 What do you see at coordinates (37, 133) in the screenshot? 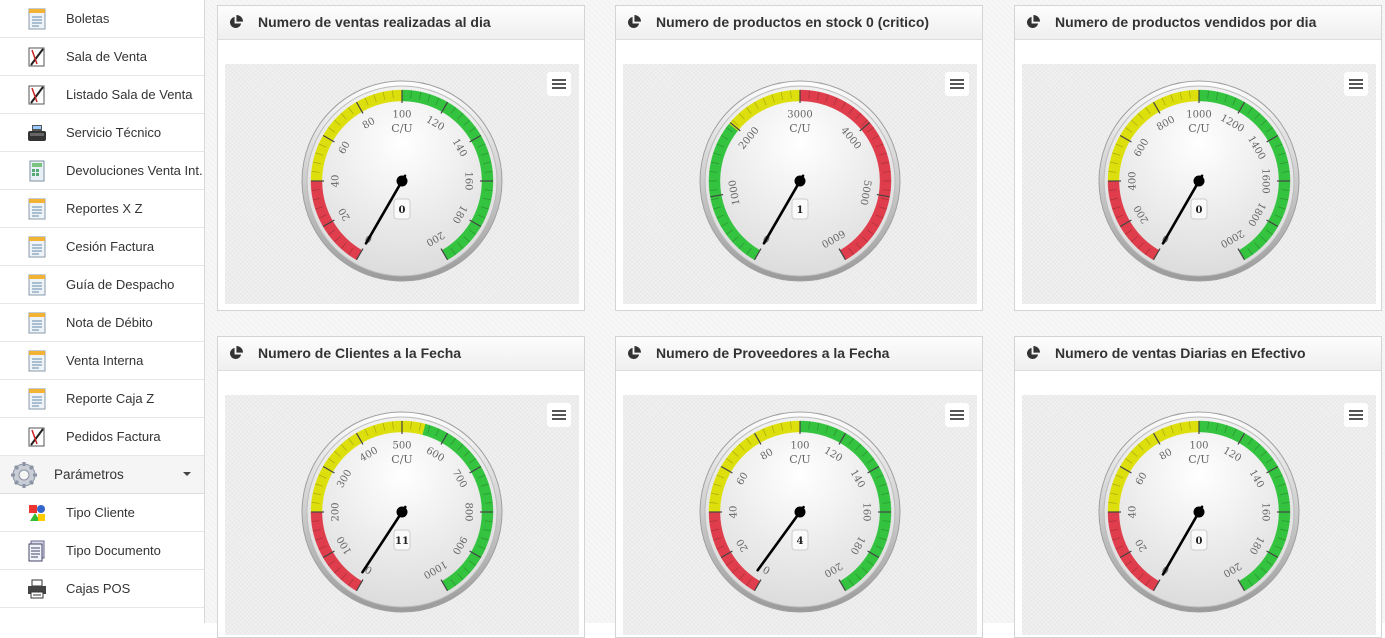
I see `cash-register-icon` at bounding box center [37, 133].